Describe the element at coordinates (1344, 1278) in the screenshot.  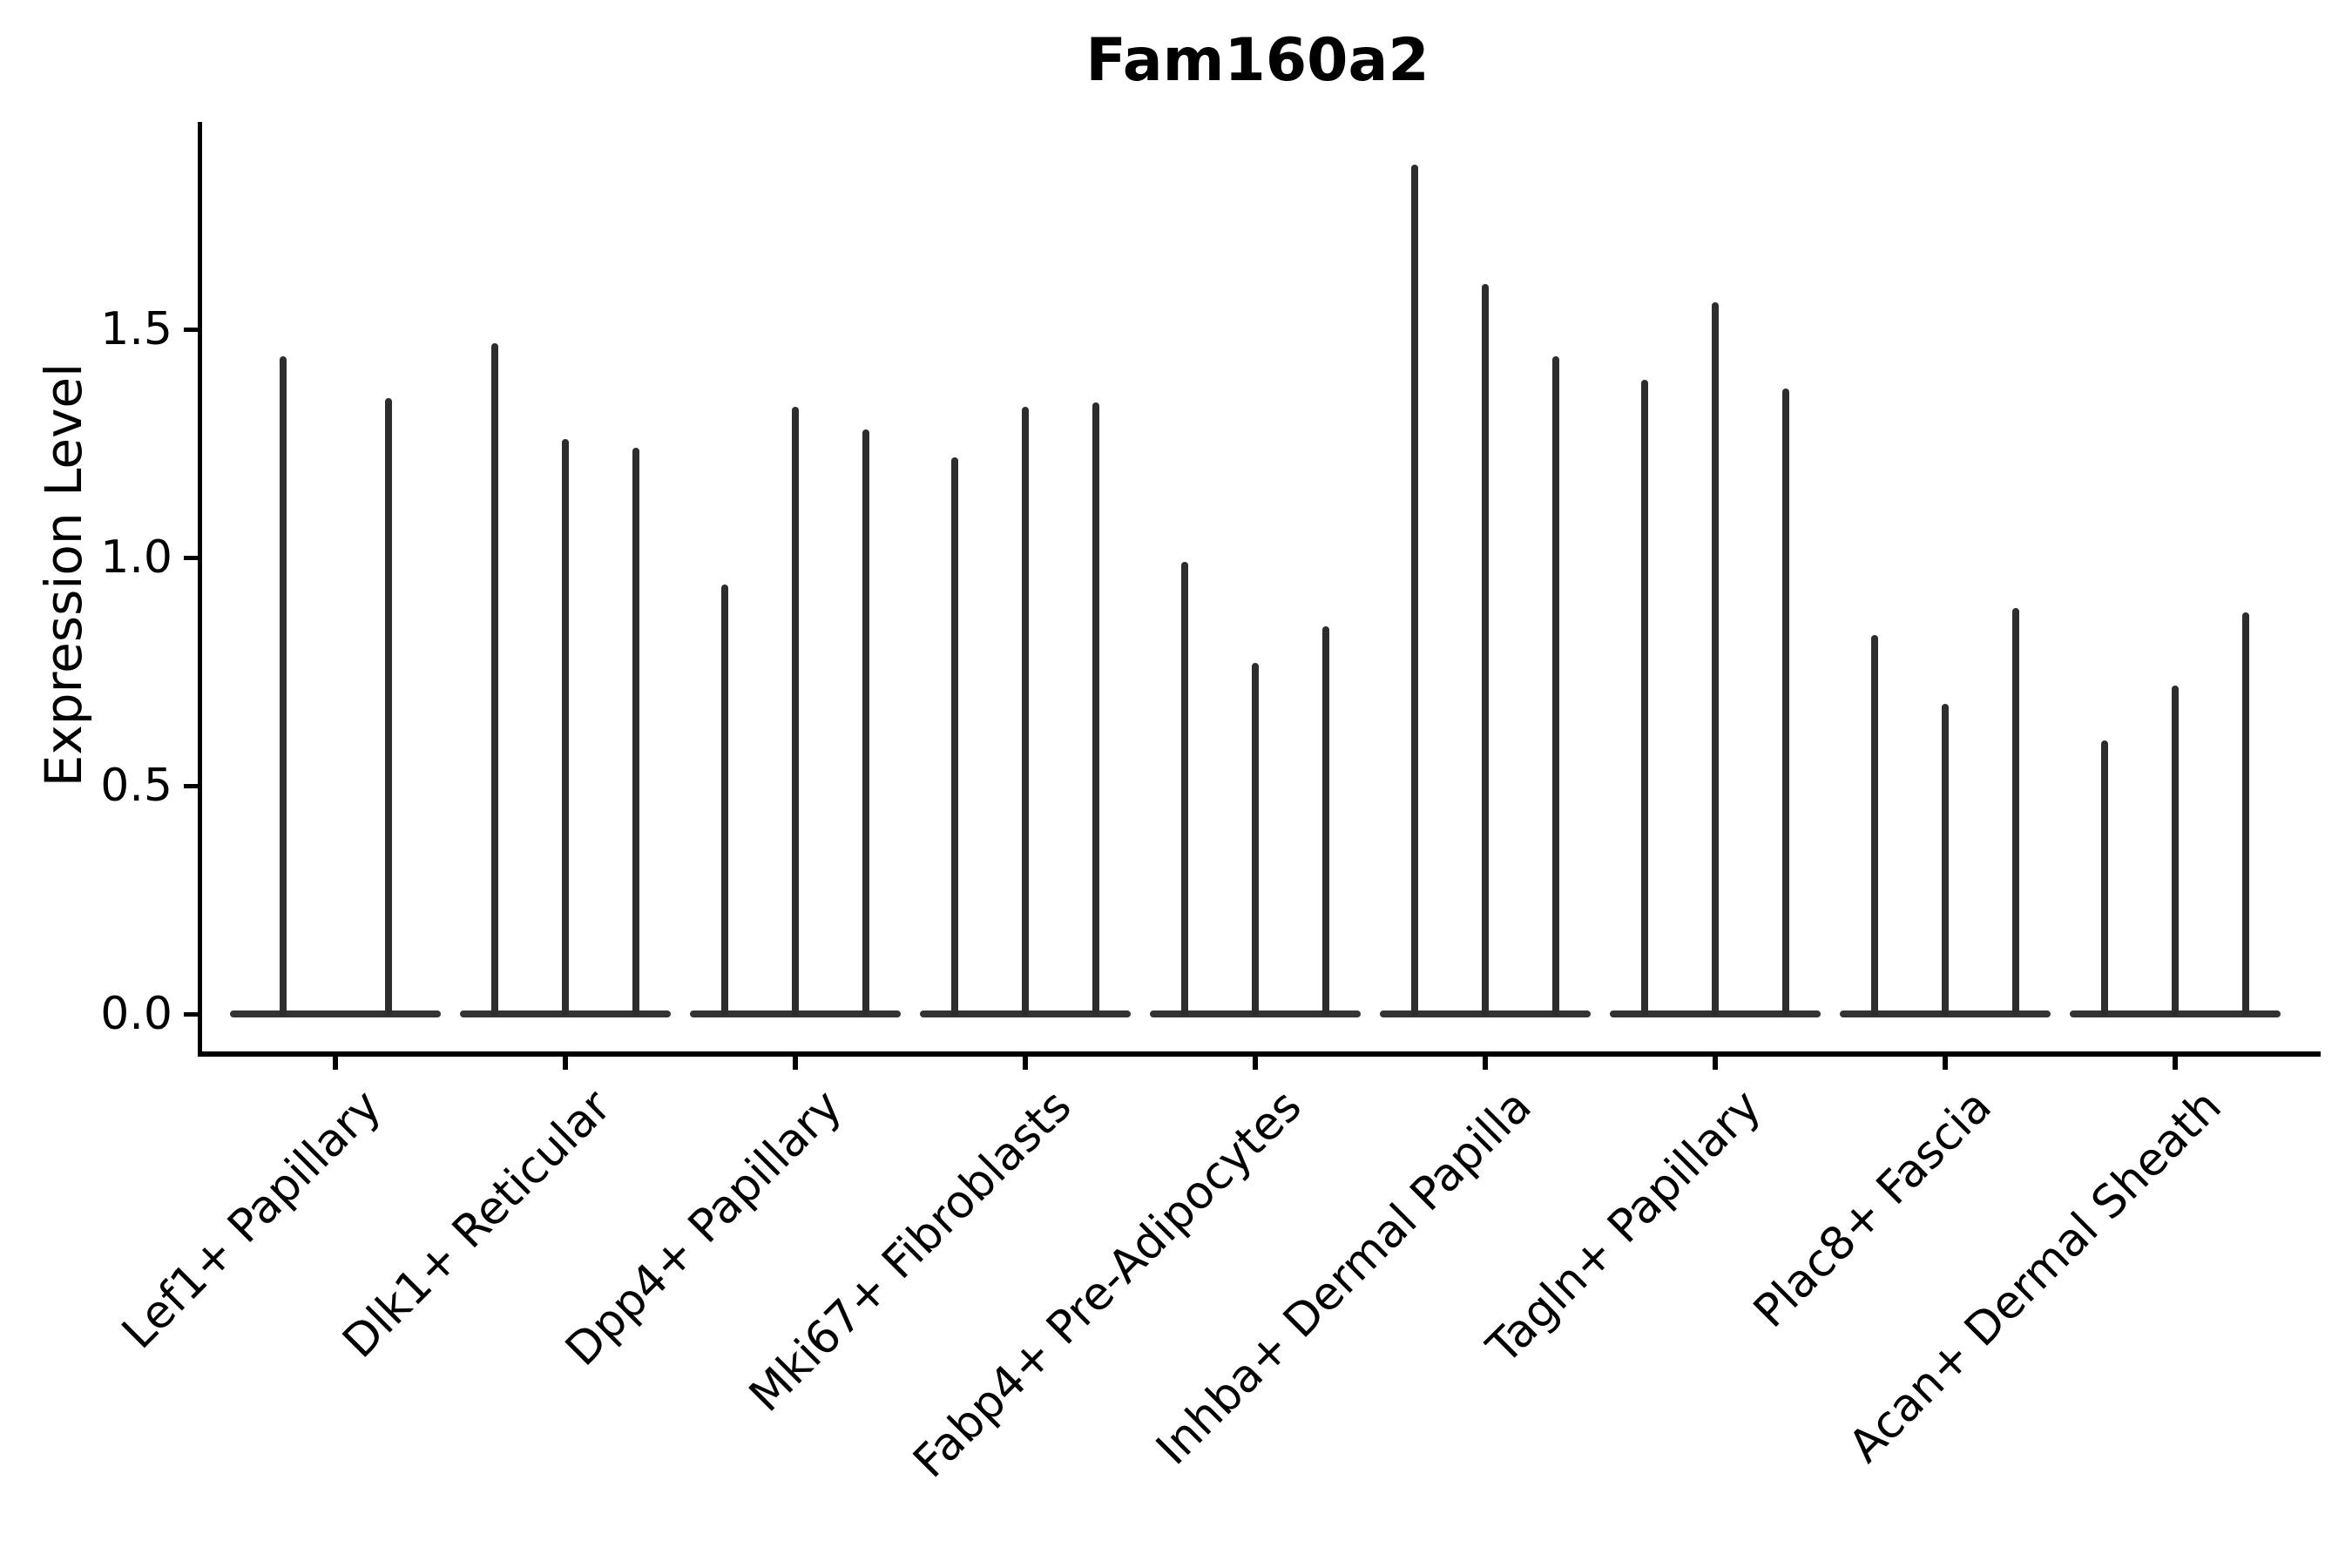
I see `x-tick-label: Inhba+ Dermal Papilla` at that location.